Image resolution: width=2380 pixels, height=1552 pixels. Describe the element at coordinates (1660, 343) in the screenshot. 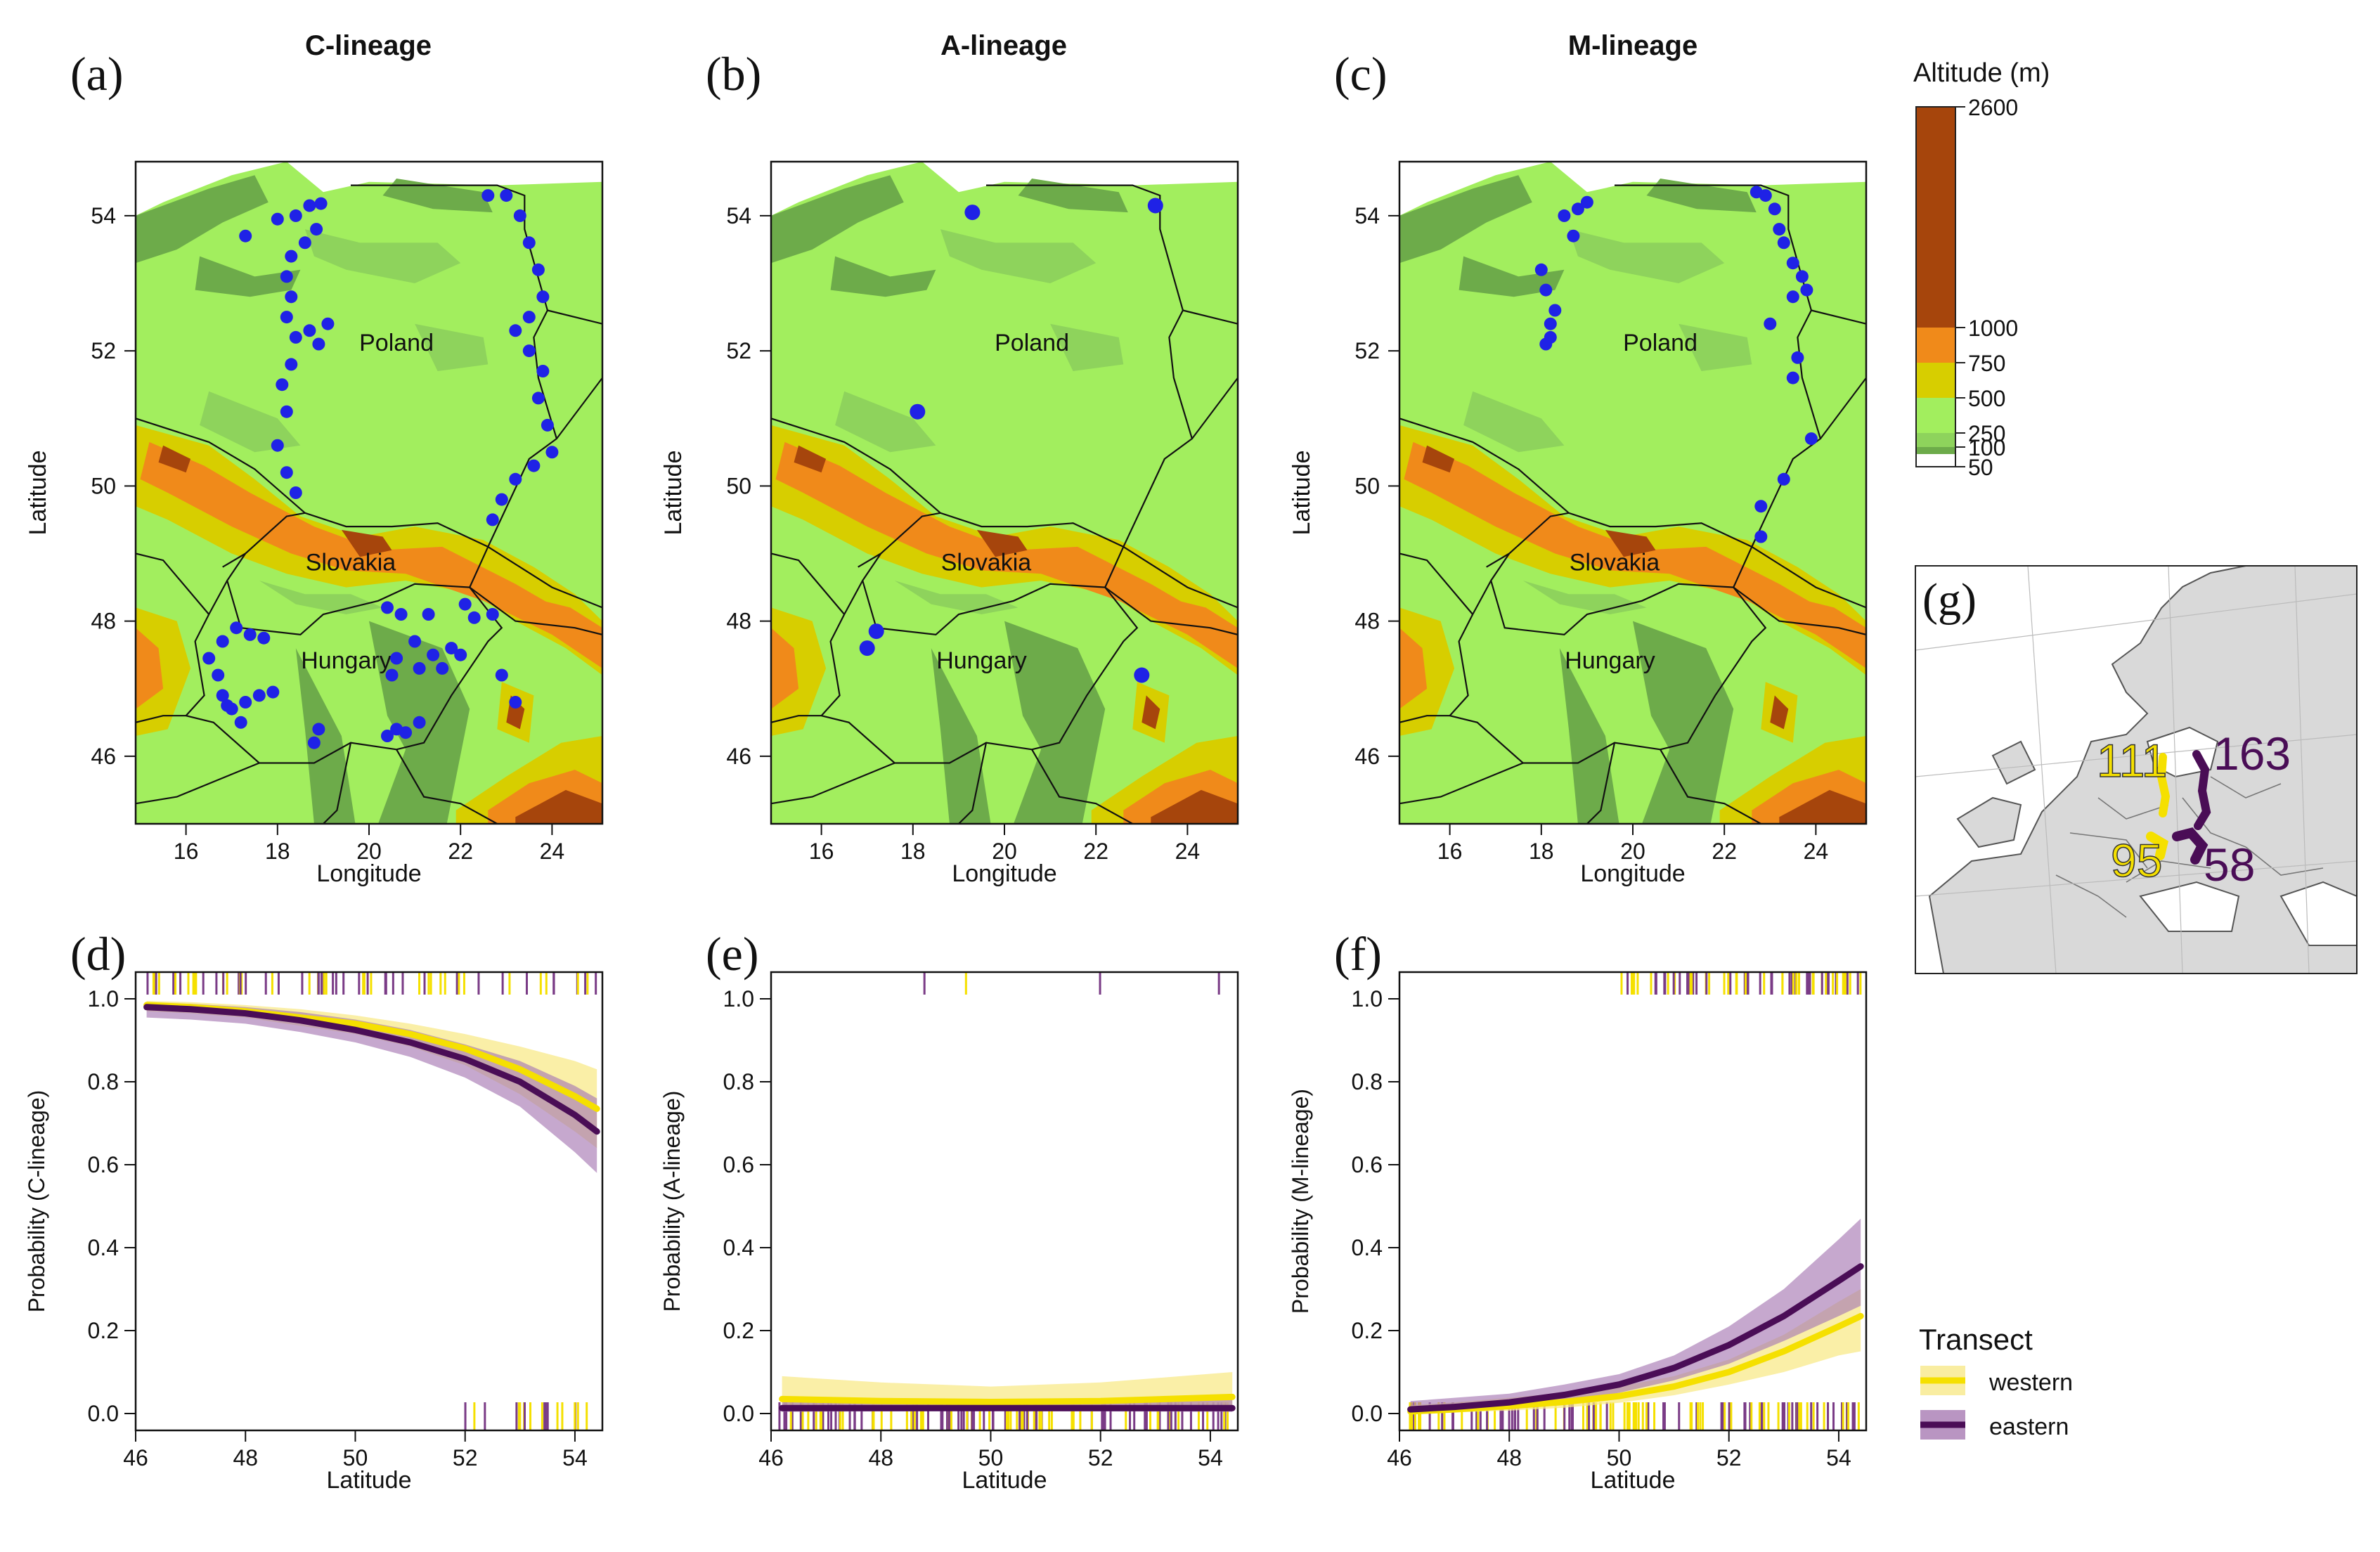

I see `map-c-label-poland: Poland` at that location.